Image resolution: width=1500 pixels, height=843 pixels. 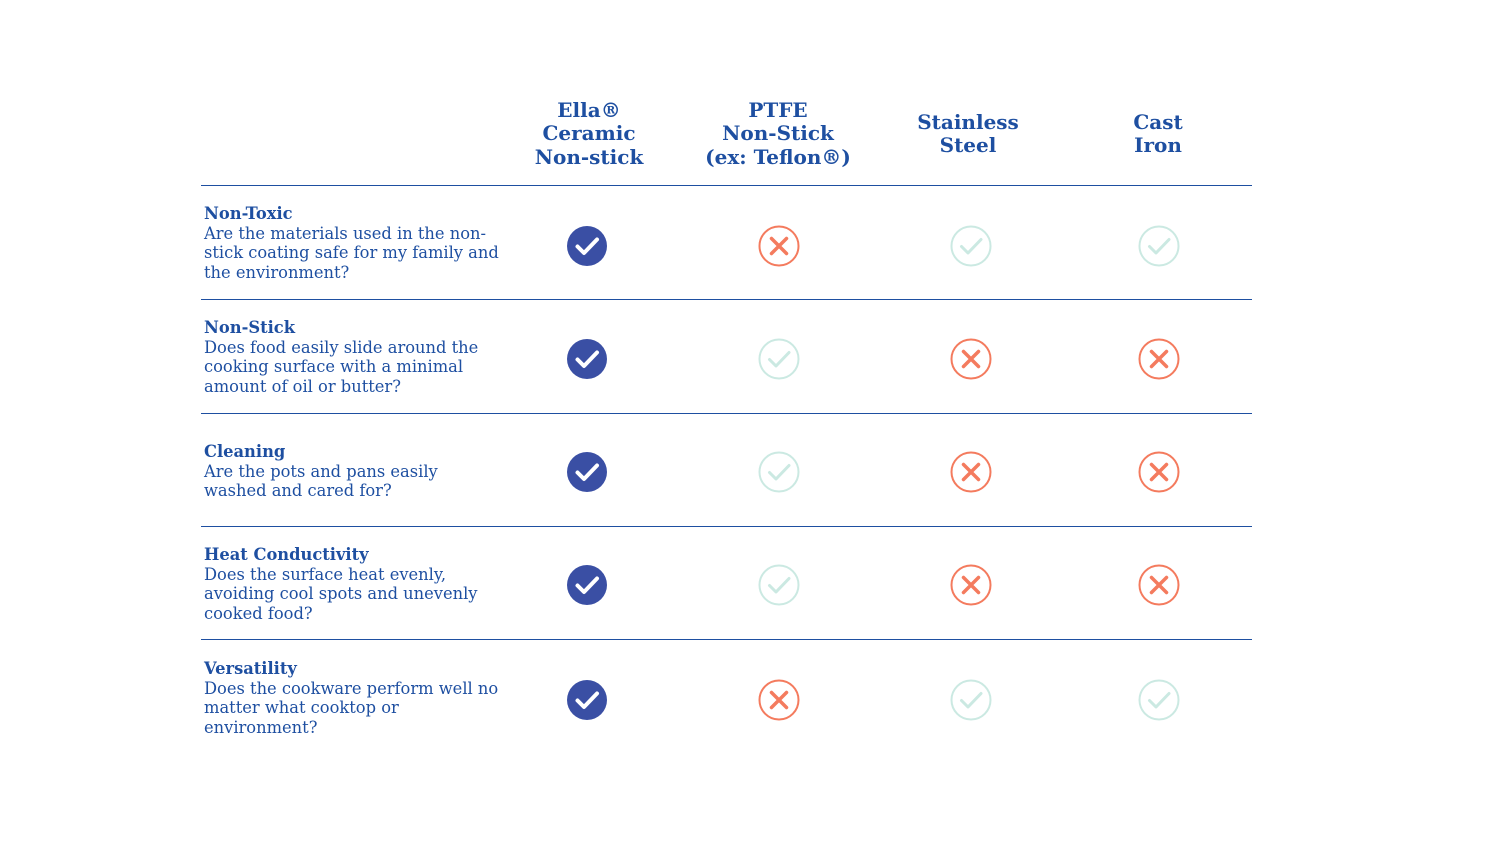 What do you see at coordinates (1158, 133) in the screenshot?
I see `column-header-cast-iron: Cast Iron` at bounding box center [1158, 133].